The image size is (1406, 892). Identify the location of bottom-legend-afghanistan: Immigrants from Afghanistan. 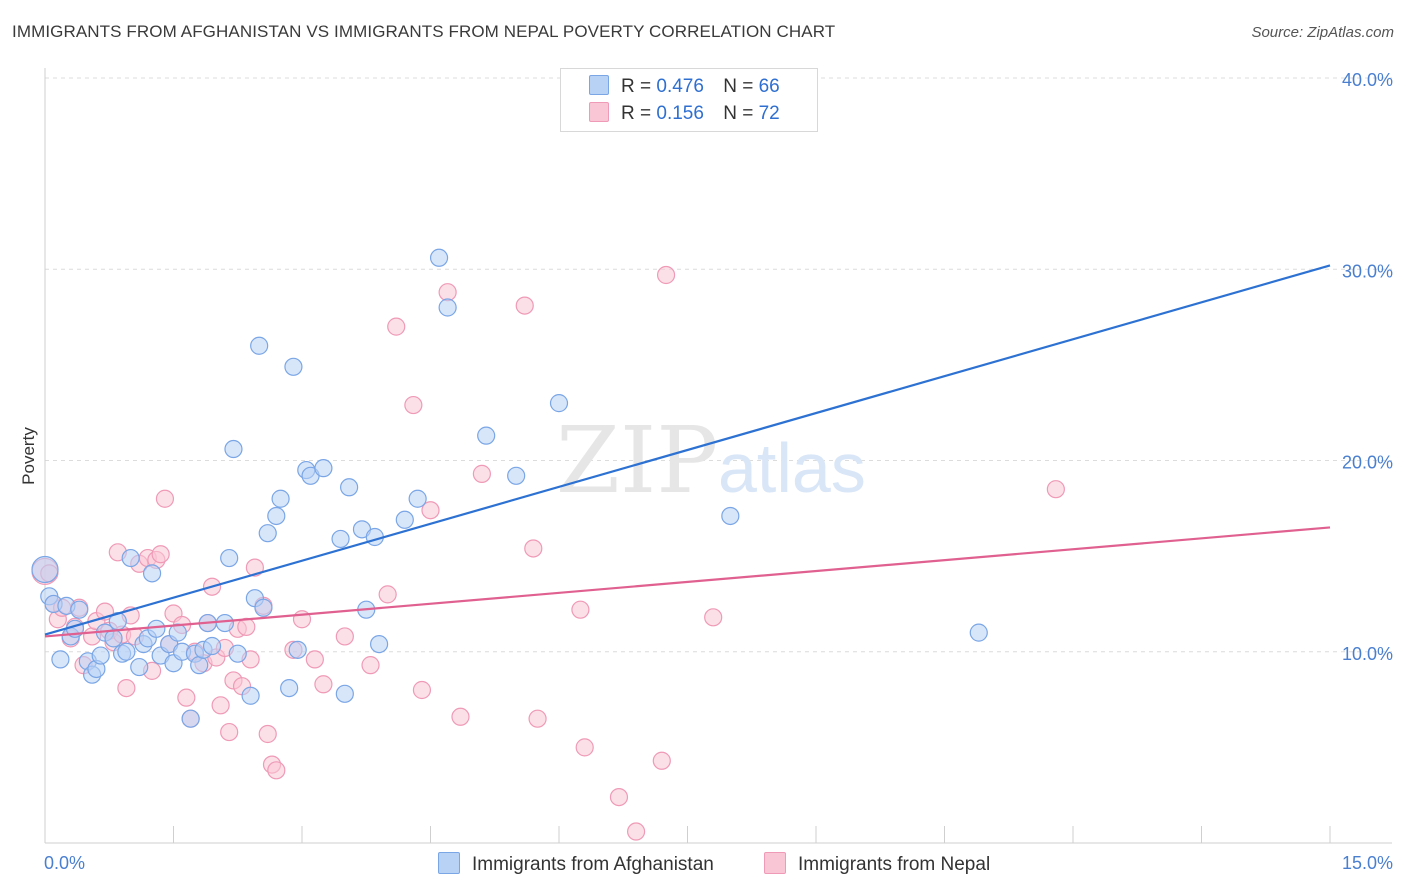
(576, 864).